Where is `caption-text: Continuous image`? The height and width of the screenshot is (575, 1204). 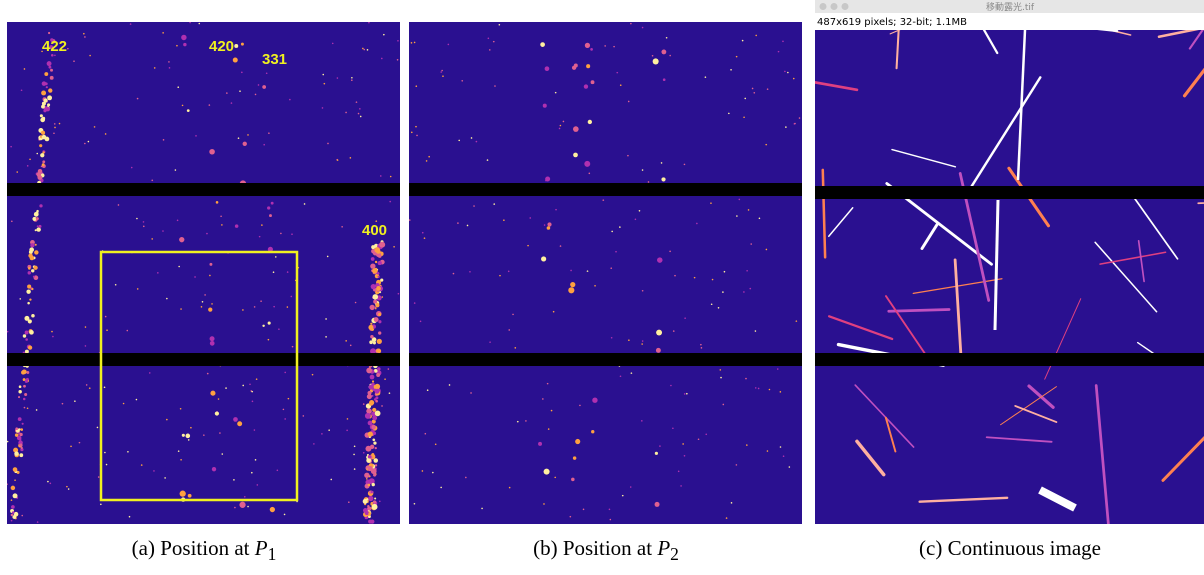 caption-text: Continuous image is located at coordinates (1024, 548).